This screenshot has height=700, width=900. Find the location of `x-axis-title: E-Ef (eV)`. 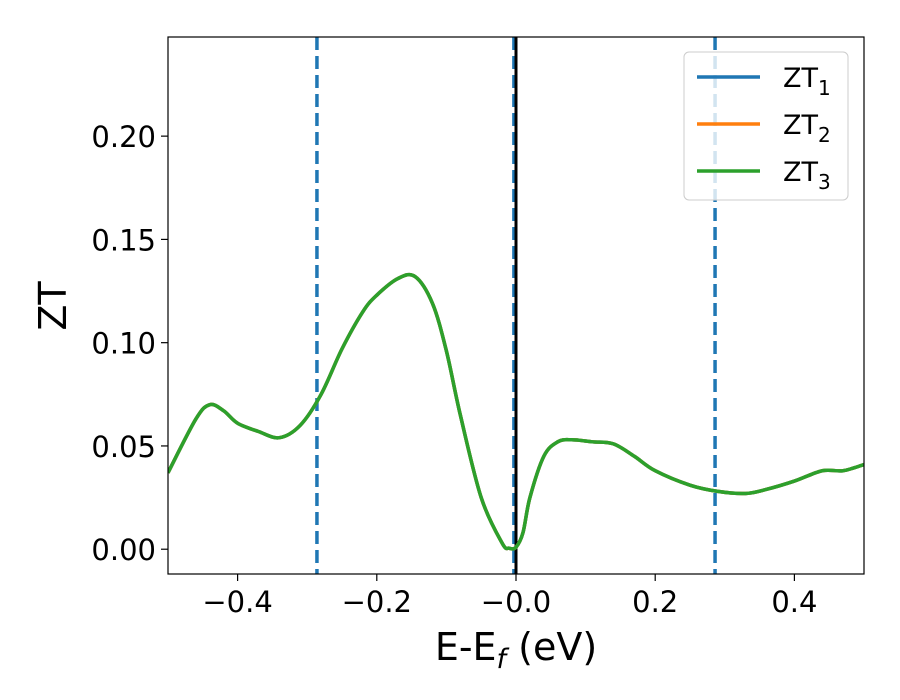

x-axis-title: E-Ef (eV) is located at coordinates (516, 650).